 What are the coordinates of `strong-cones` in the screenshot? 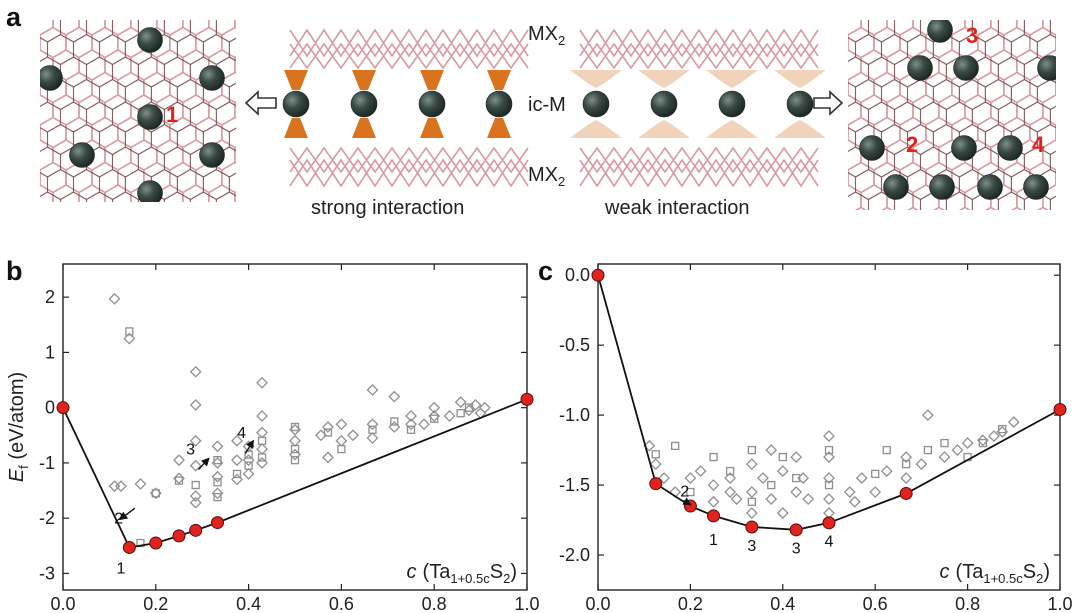 It's located at (397, 104).